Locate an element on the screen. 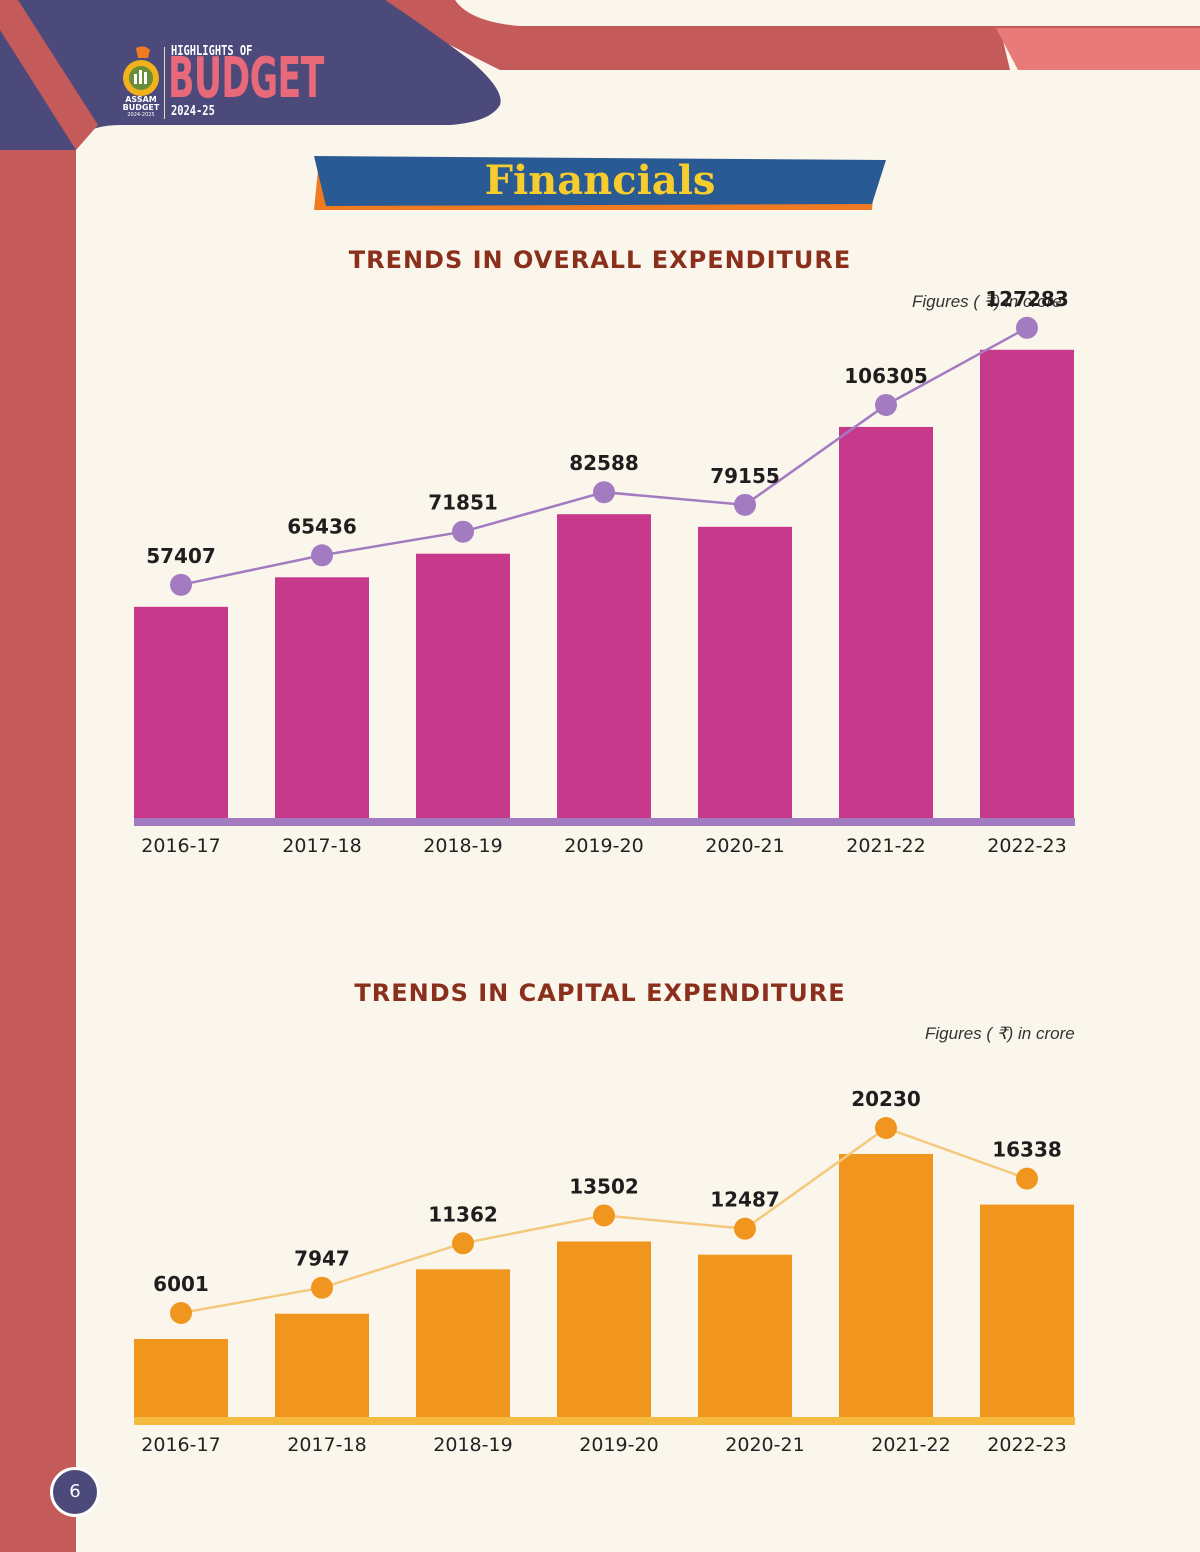 This screenshot has height=1552, width=1200. data-label: 57407 is located at coordinates (181, 556).